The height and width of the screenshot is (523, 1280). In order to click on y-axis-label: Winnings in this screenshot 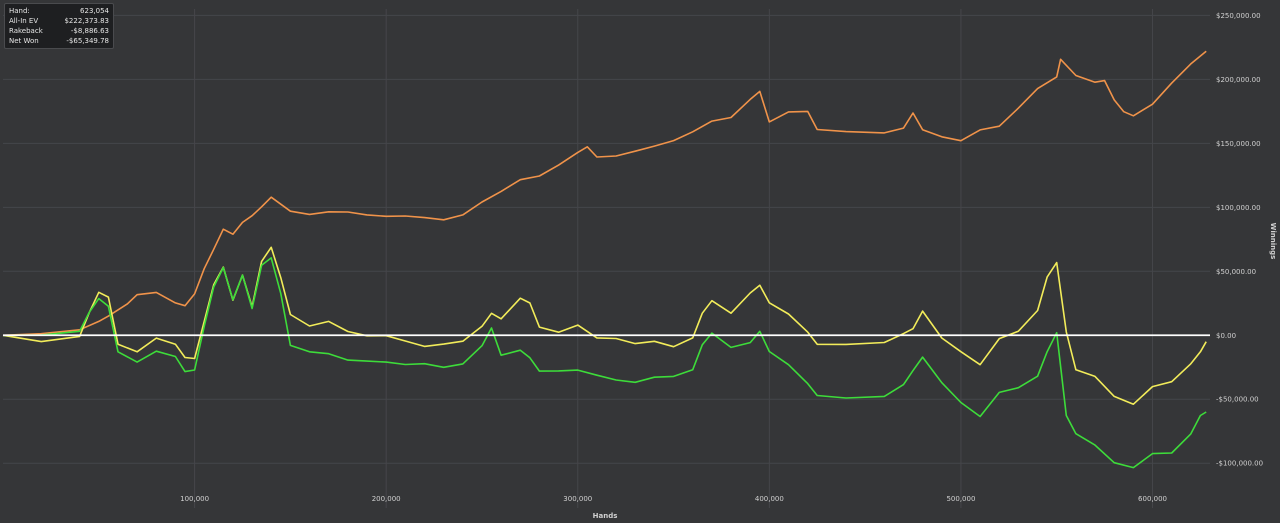, I will do `click(1273, 241)`.